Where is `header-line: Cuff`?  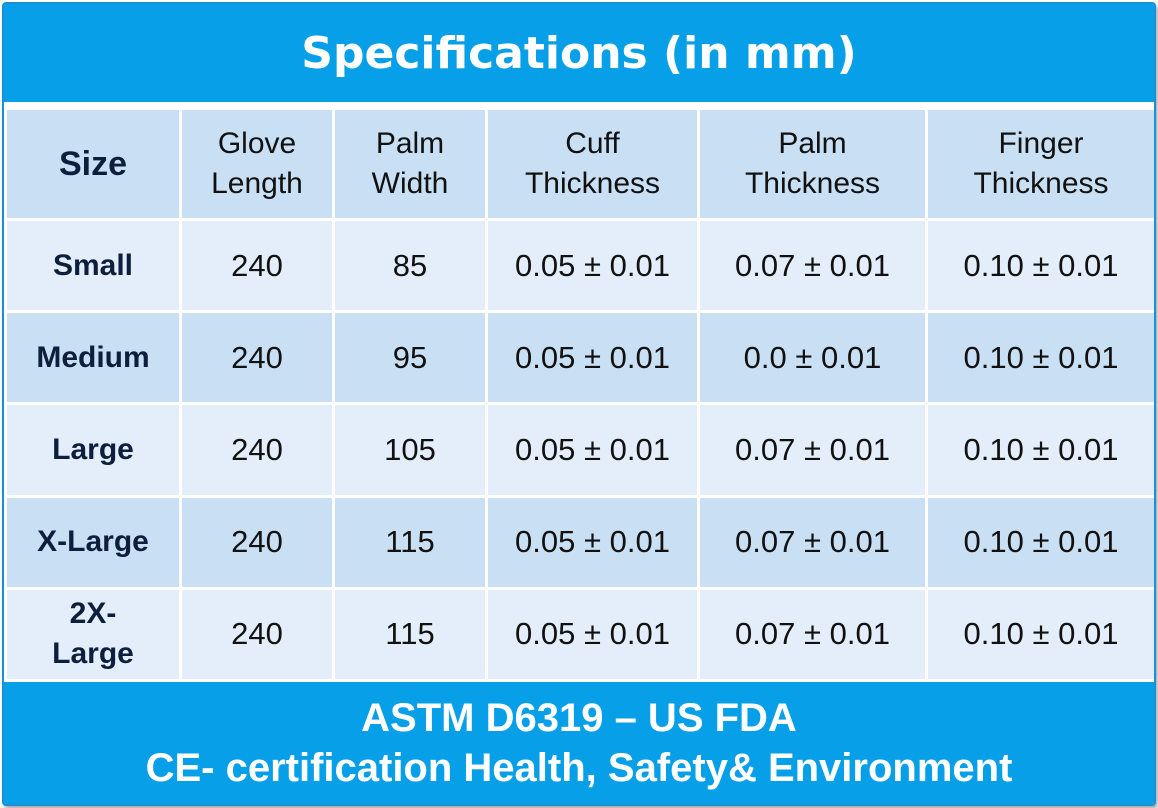
header-line: Cuff is located at coordinates (592, 143).